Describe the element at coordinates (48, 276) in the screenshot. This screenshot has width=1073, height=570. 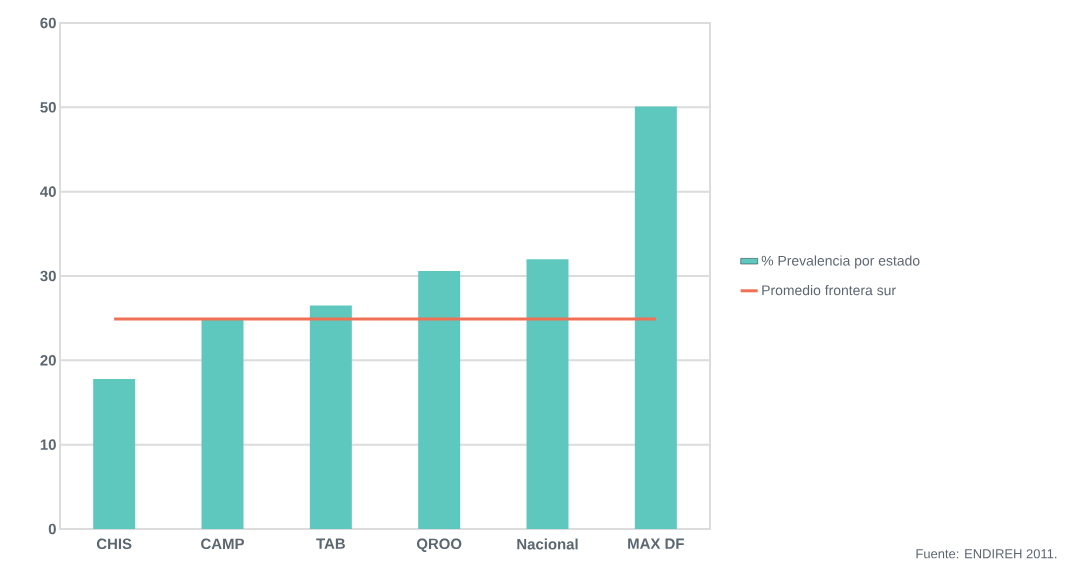
I see `y-tick-label: 30` at that location.